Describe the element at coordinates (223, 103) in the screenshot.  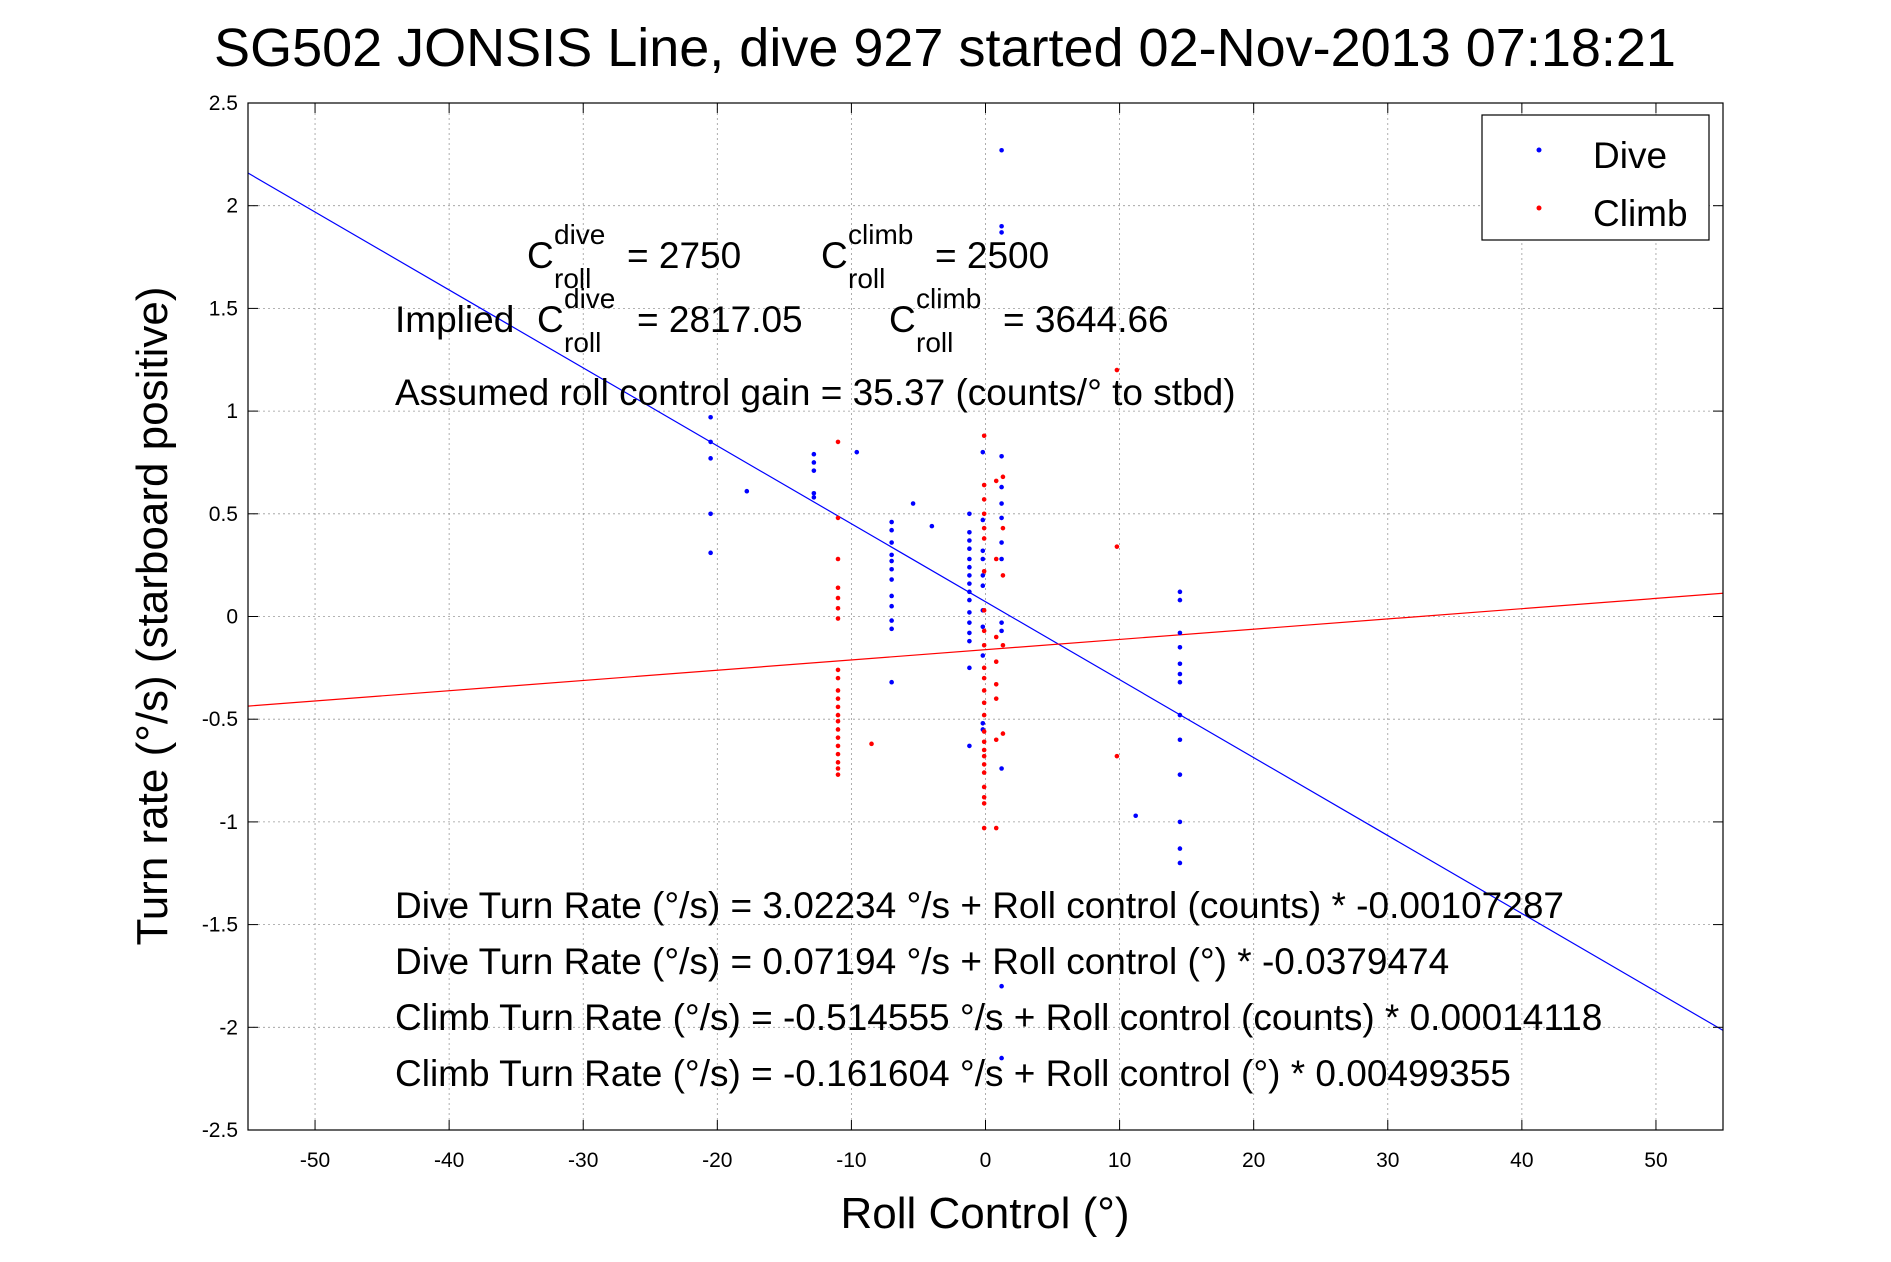
I see `y-tick-label: 2.5` at that location.